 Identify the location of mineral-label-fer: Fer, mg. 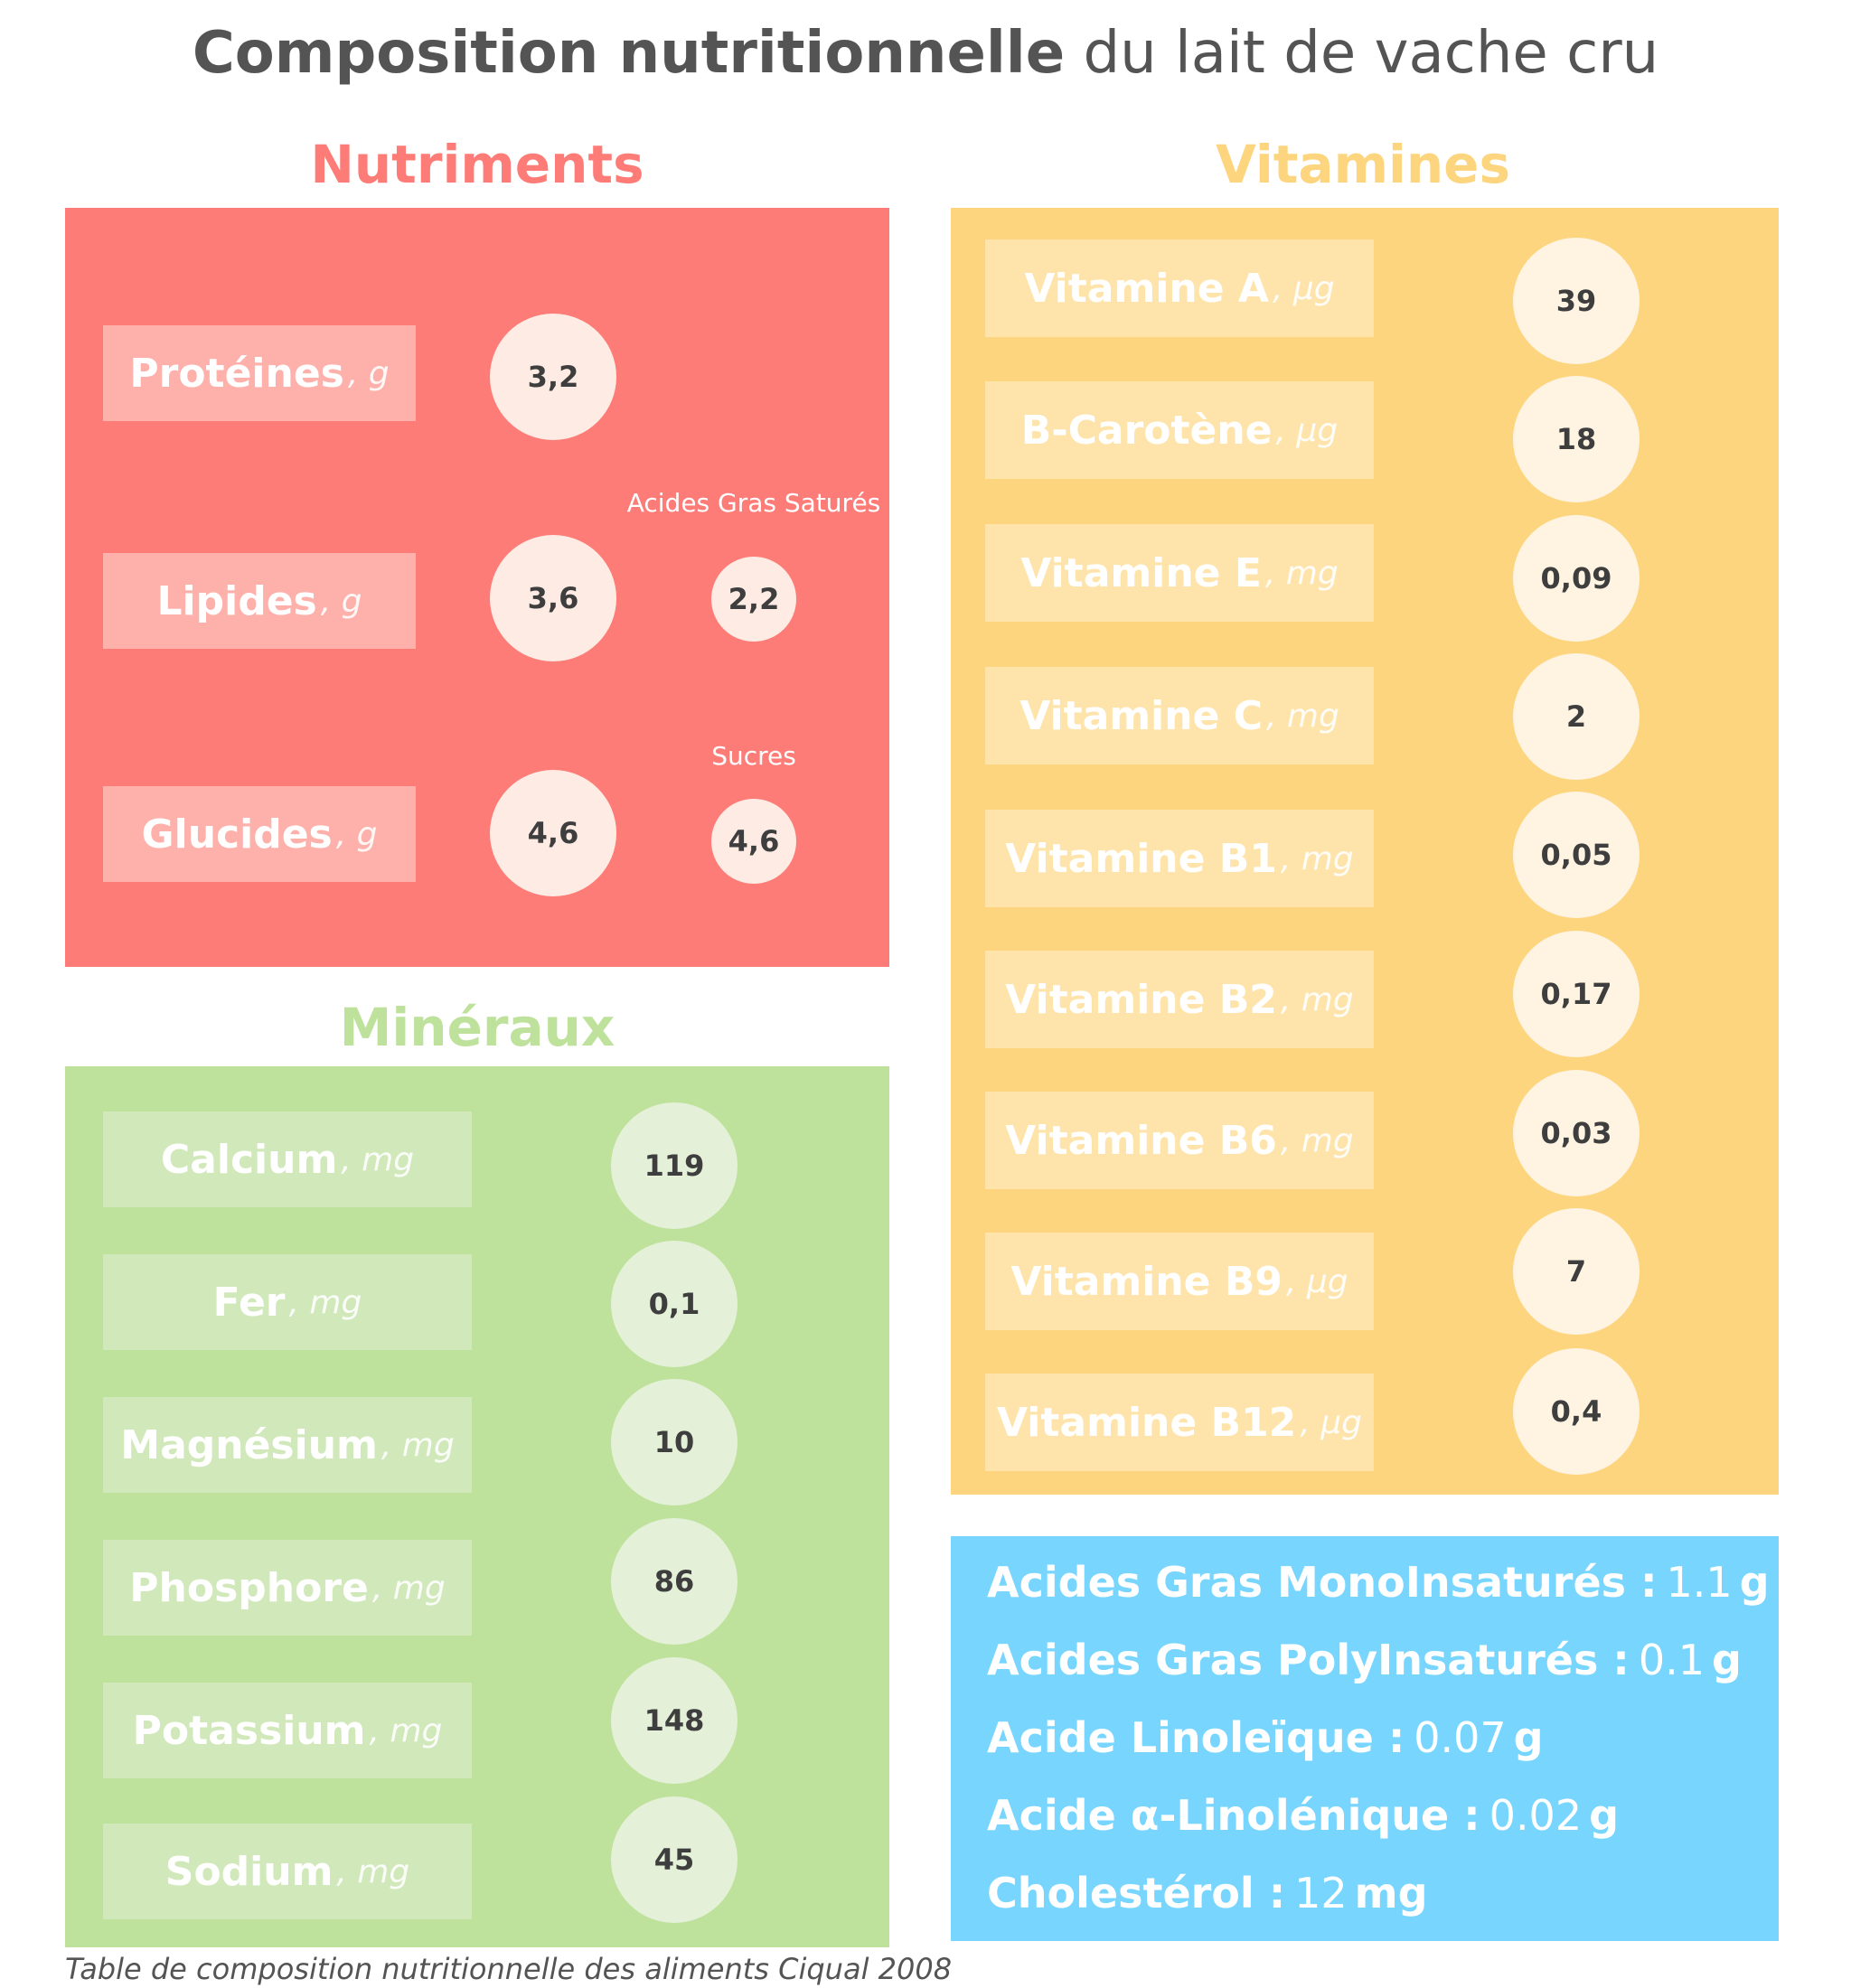
(287, 1302).